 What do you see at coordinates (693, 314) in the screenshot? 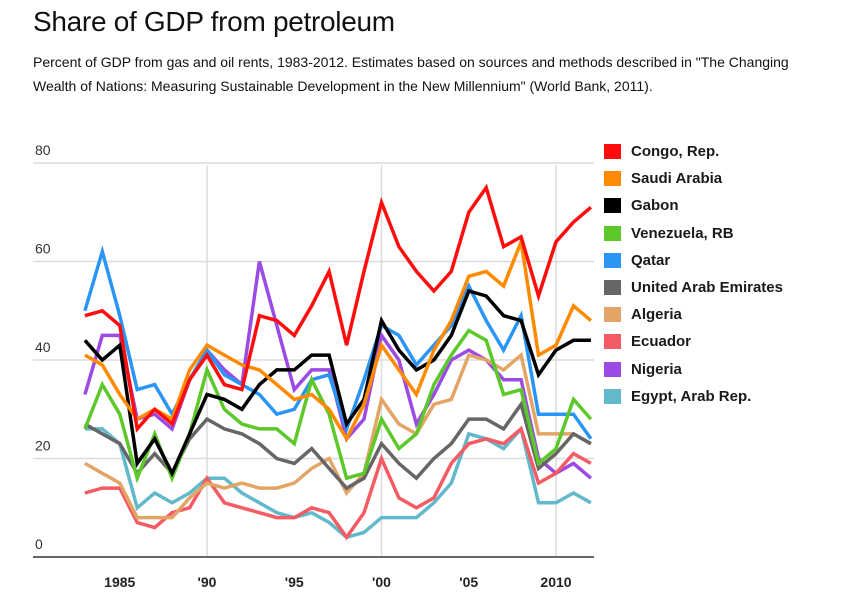
I see `legend-item: Algeria` at bounding box center [693, 314].